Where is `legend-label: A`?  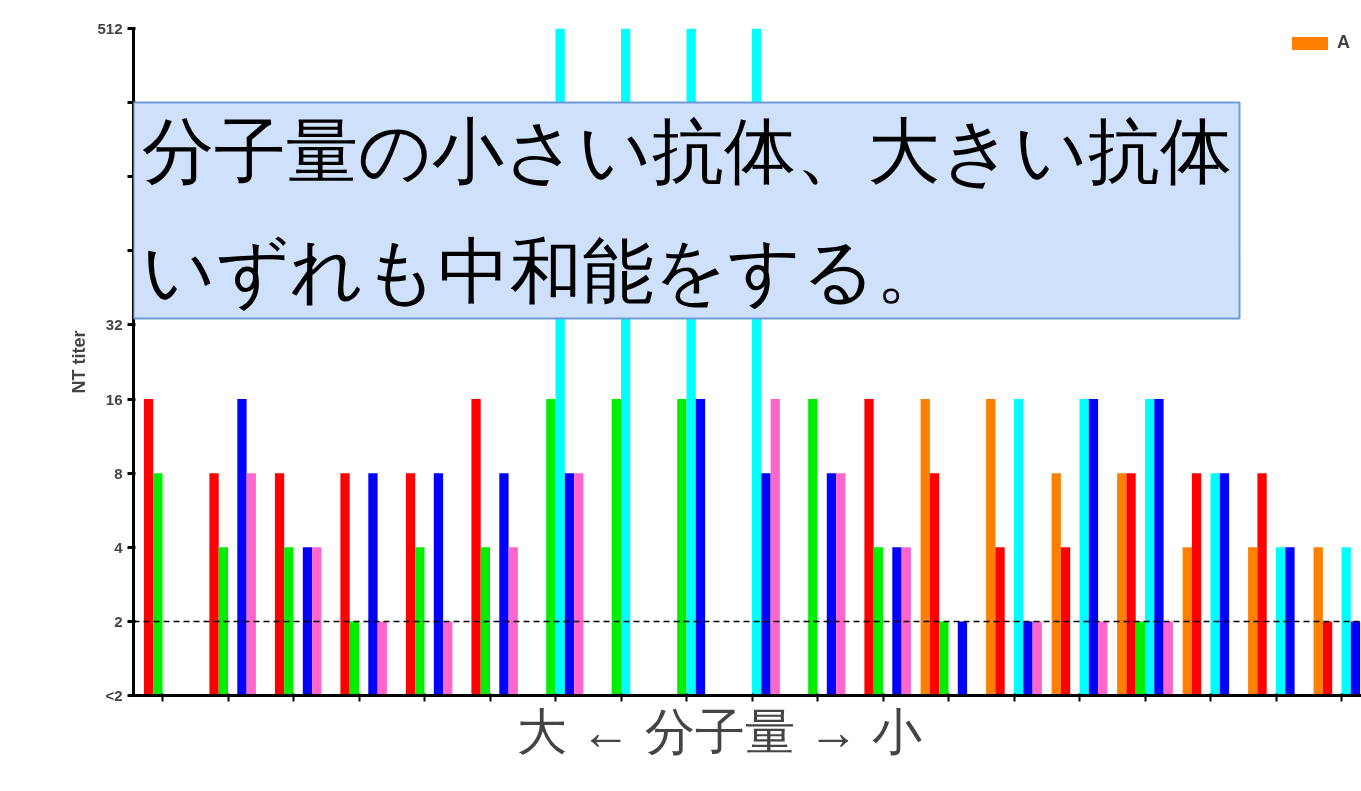
legend-label: A is located at coordinates (1344, 42).